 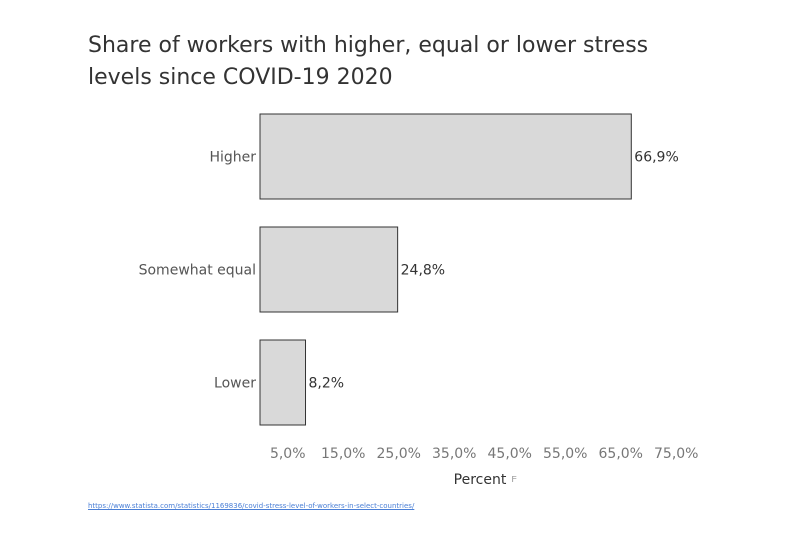 What do you see at coordinates (484, 454) in the screenshot?
I see `x-axis-ticks: 5,0% 15,0% 25,0% 35,0% 45,0% 55,0% 65,0% 75,0%` at bounding box center [484, 454].